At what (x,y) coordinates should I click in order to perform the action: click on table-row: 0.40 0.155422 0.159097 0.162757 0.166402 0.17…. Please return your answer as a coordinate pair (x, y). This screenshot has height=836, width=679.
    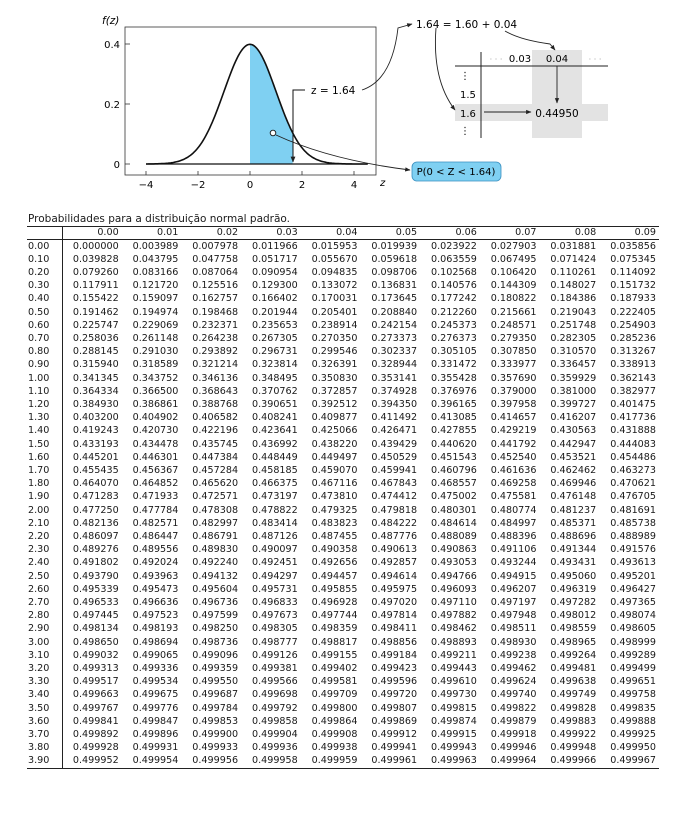
    Looking at the image, I should click on (343, 299).